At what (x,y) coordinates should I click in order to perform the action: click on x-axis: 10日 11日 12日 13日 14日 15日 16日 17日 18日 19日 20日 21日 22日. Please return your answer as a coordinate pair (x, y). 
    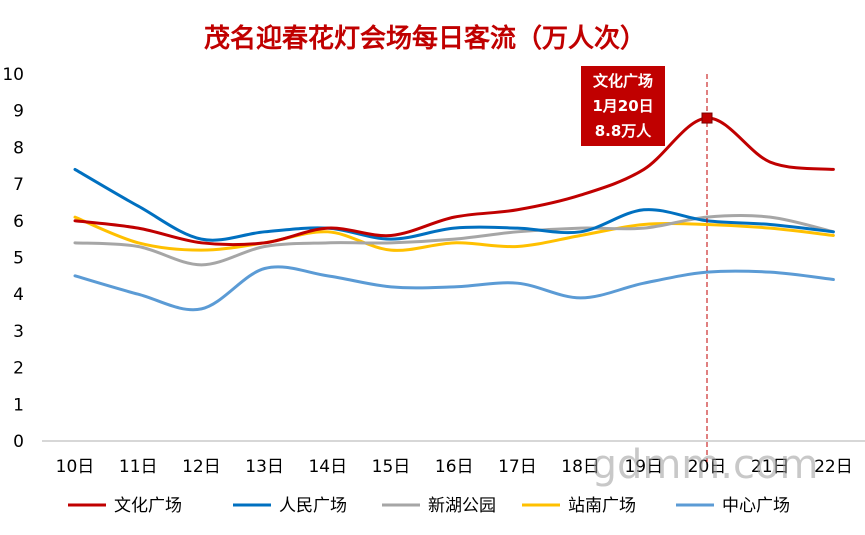
    Looking at the image, I should click on (453, 458).